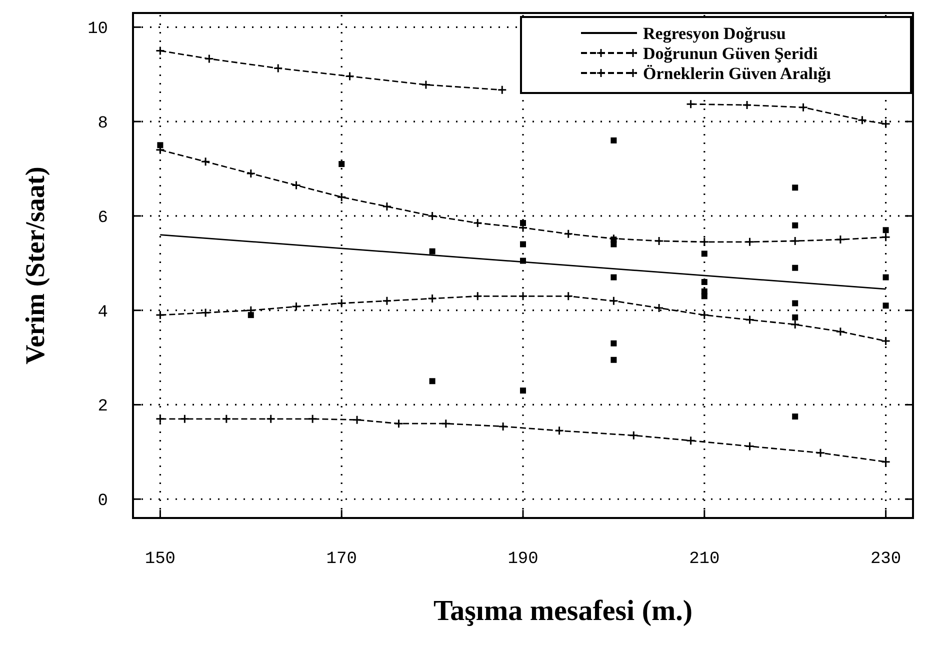 The width and height of the screenshot is (927, 647). Describe the element at coordinates (341, 559) in the screenshot. I see `x-tick-label: 170` at that location.